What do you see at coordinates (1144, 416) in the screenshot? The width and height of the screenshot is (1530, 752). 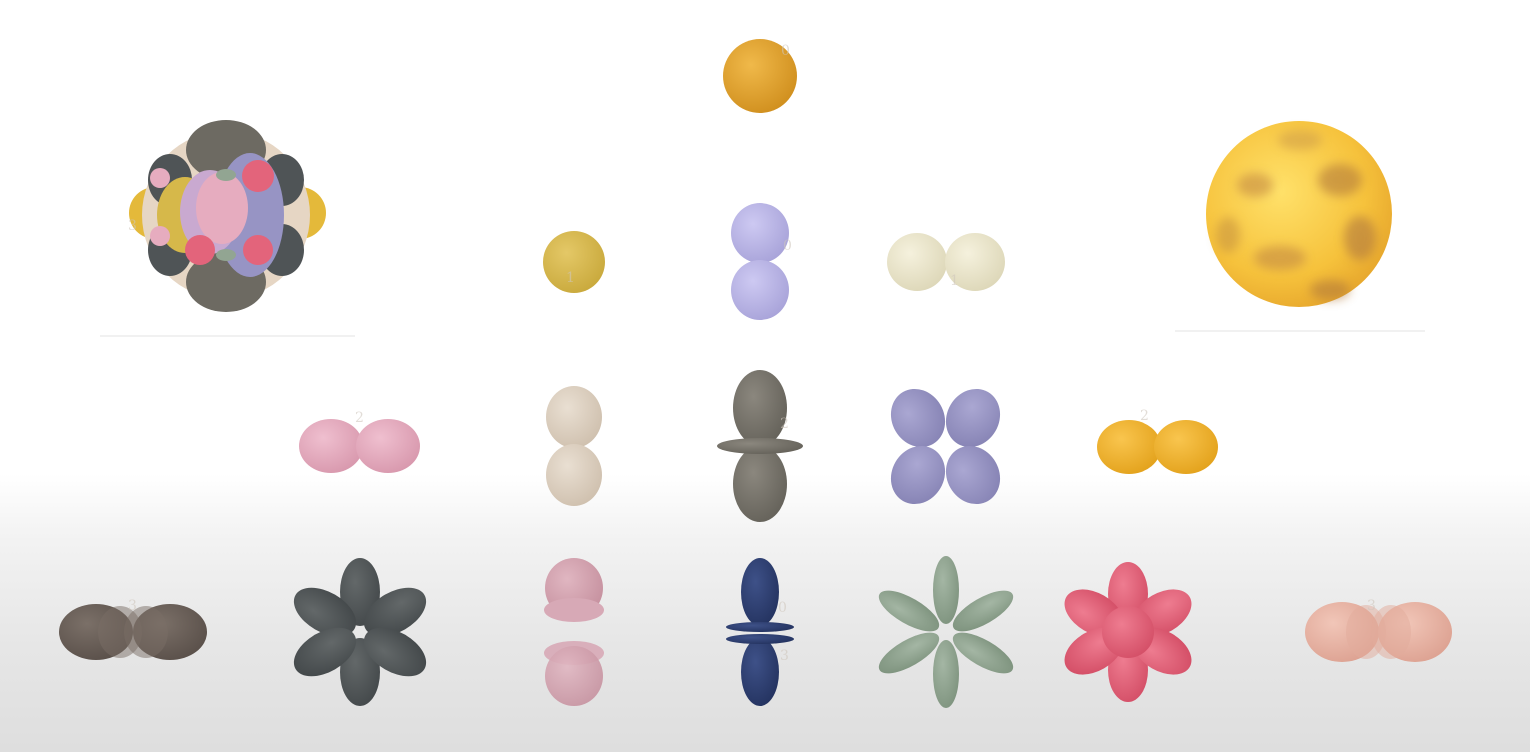 I see `label-d2: 2` at bounding box center [1144, 416].